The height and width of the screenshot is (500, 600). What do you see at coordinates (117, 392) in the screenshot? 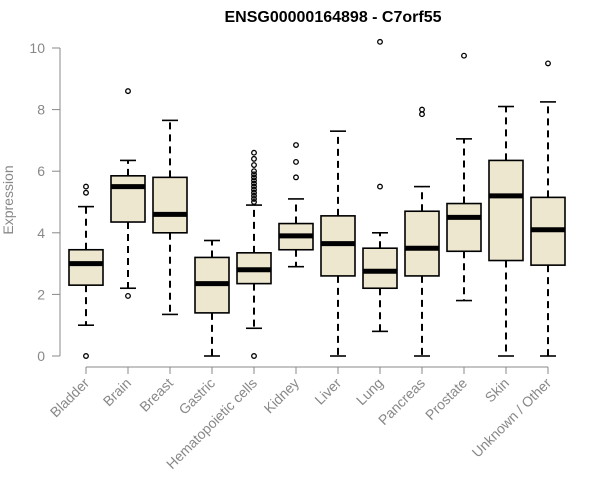
I see `x-tick-label: Brain` at bounding box center [117, 392].